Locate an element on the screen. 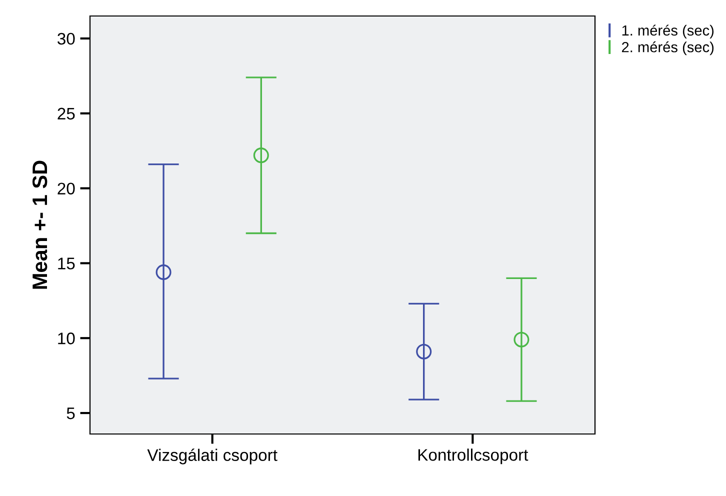  y-tick-label: 15 is located at coordinates (66, 264).